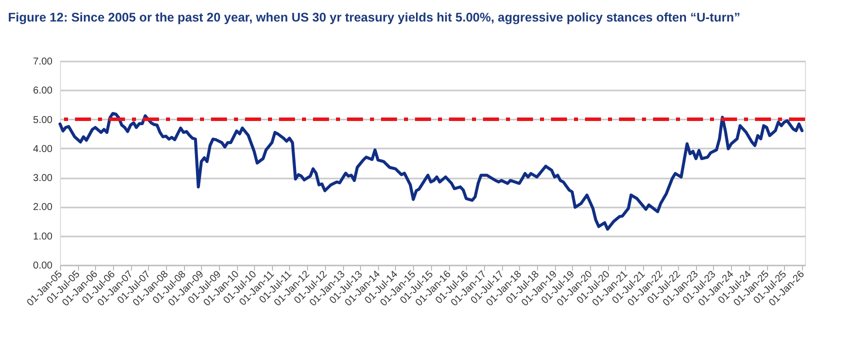 The height and width of the screenshot is (344, 850). Describe the element at coordinates (43, 62) in the screenshot. I see `y-tick-label: 7.00` at that location.